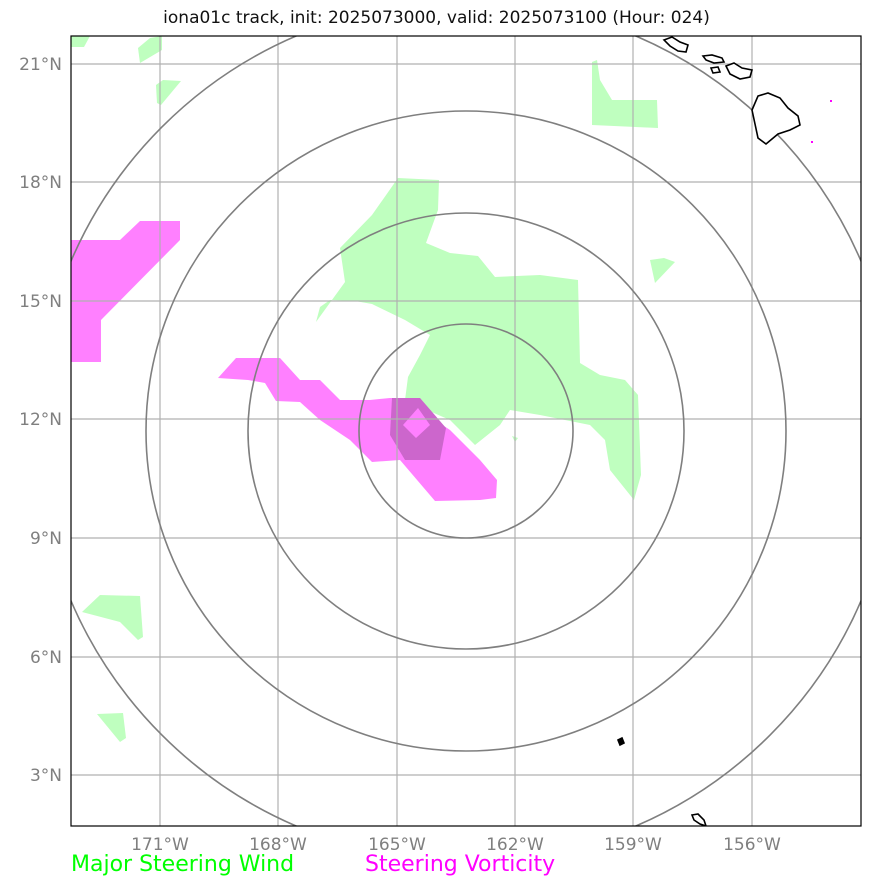  I want to click on wind-region-south-speck, so click(111, 727).